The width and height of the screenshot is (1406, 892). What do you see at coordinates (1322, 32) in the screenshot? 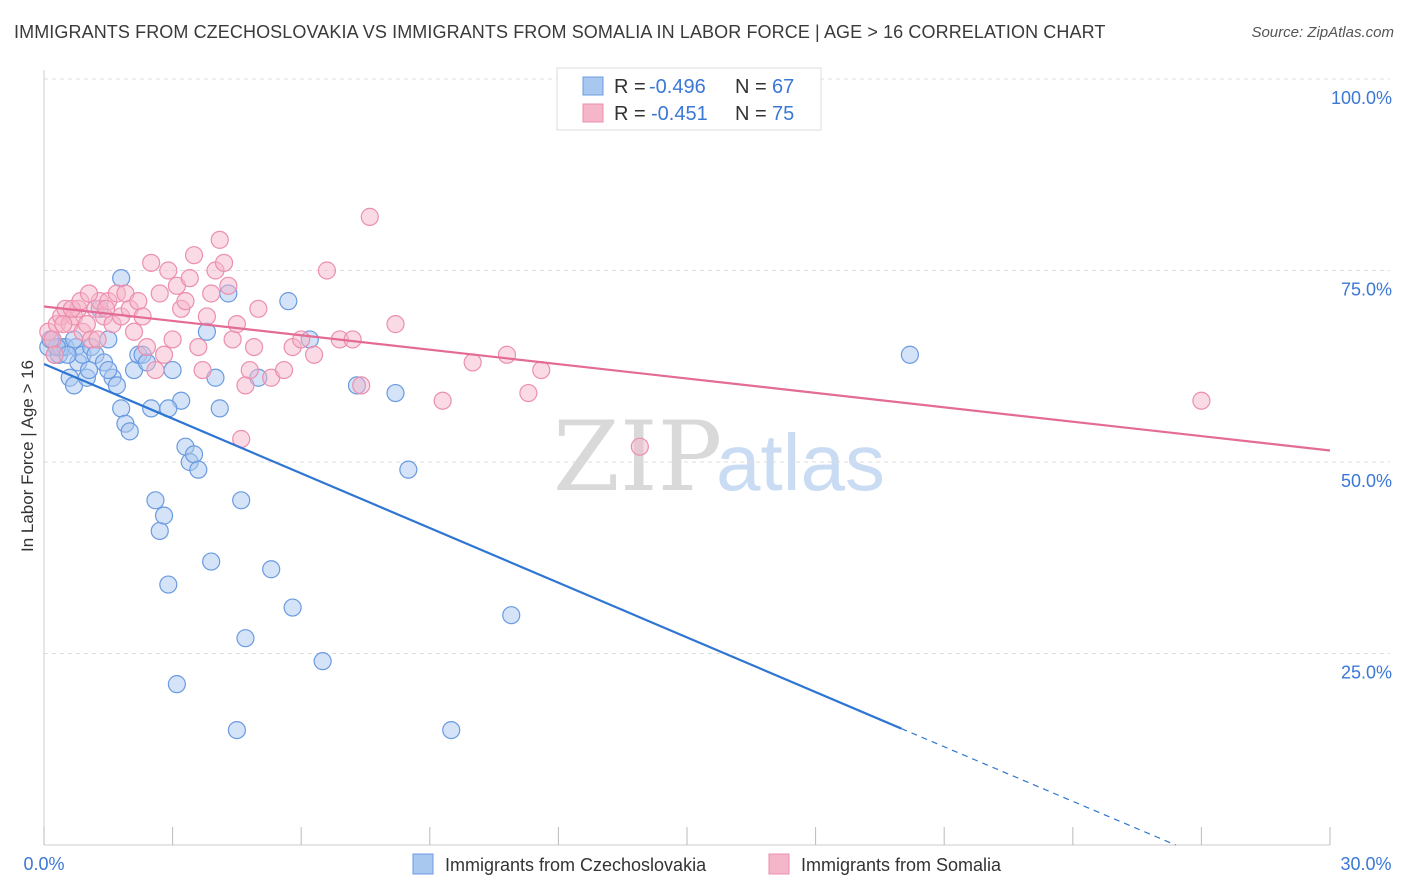
I see `source-credit: Source: ZipAtlas.com` at bounding box center [1322, 32].